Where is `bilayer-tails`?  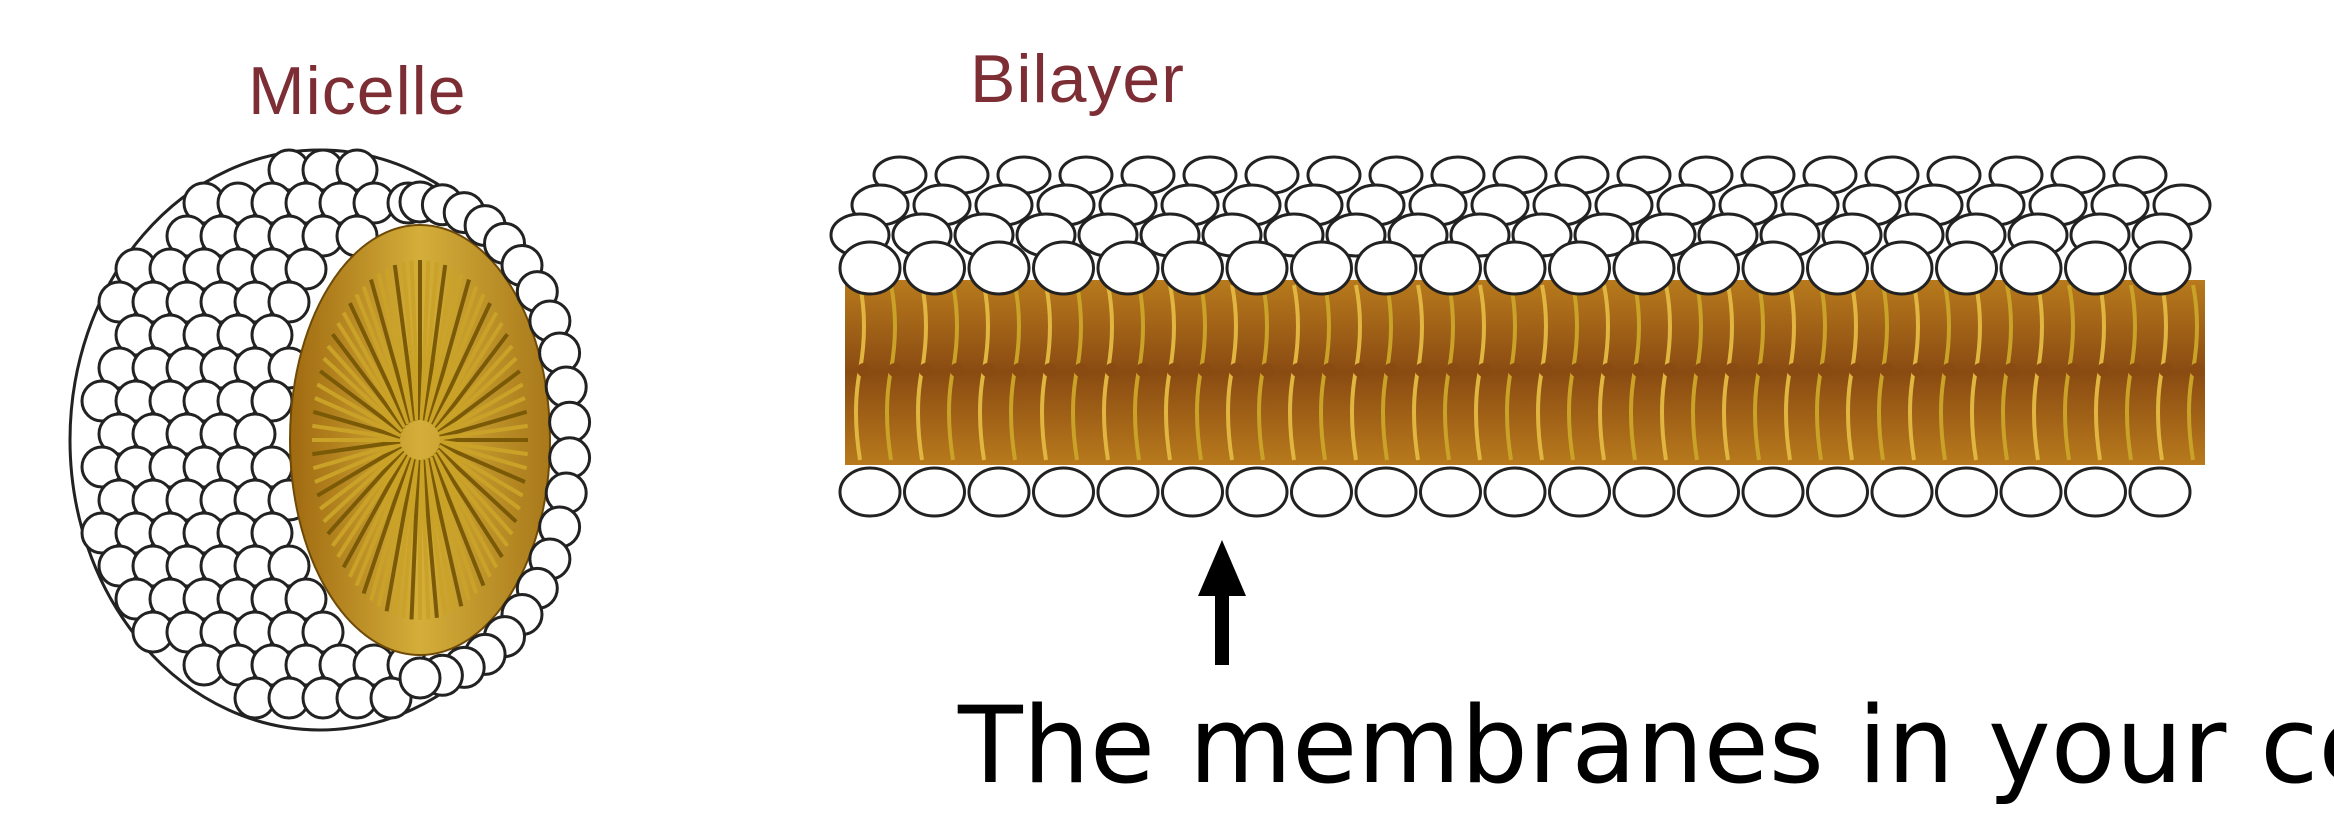 bilayer-tails is located at coordinates (1529, 372).